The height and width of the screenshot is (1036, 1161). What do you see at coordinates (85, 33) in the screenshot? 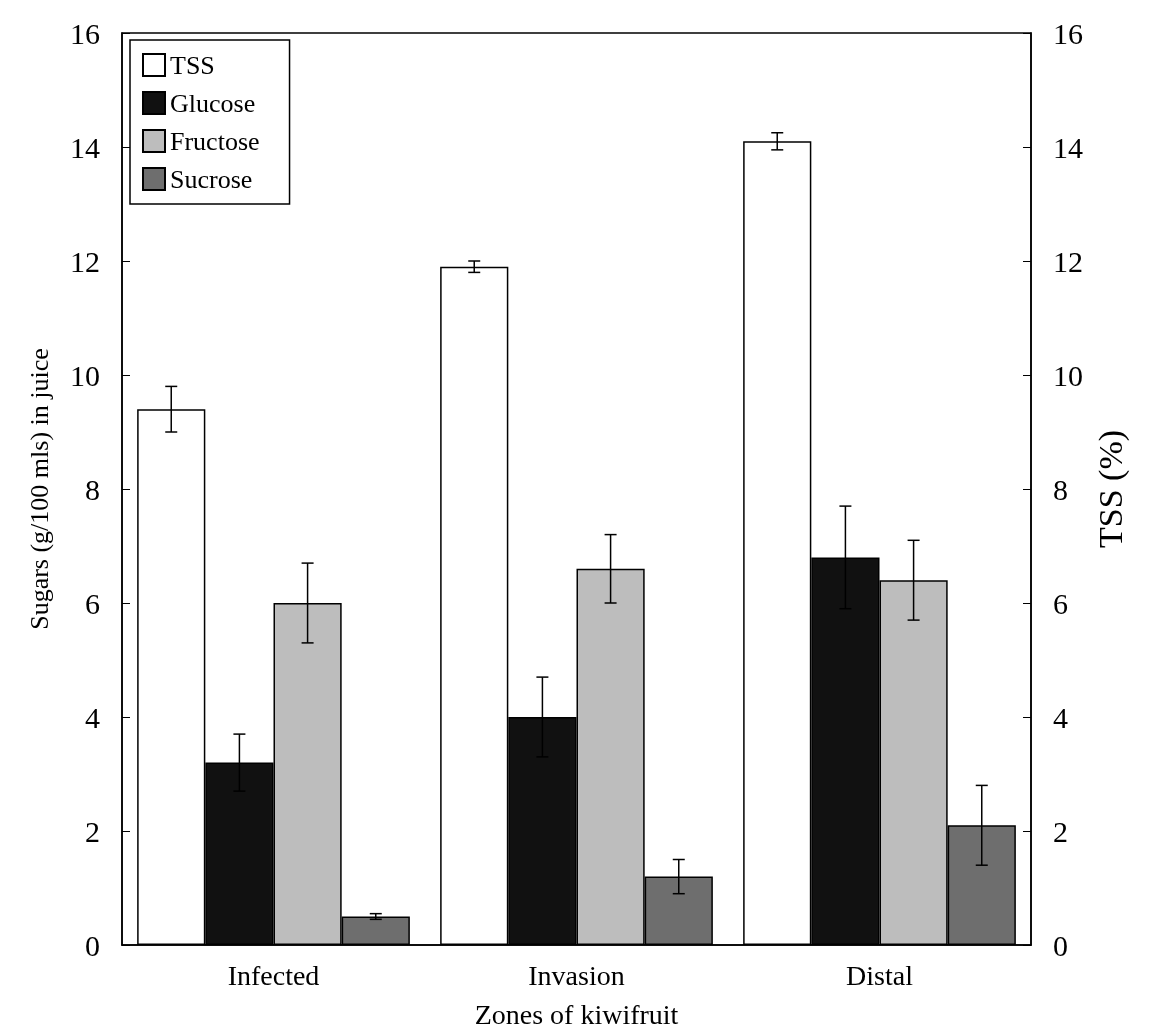
I see `y-tick-label: 16` at bounding box center [85, 33].